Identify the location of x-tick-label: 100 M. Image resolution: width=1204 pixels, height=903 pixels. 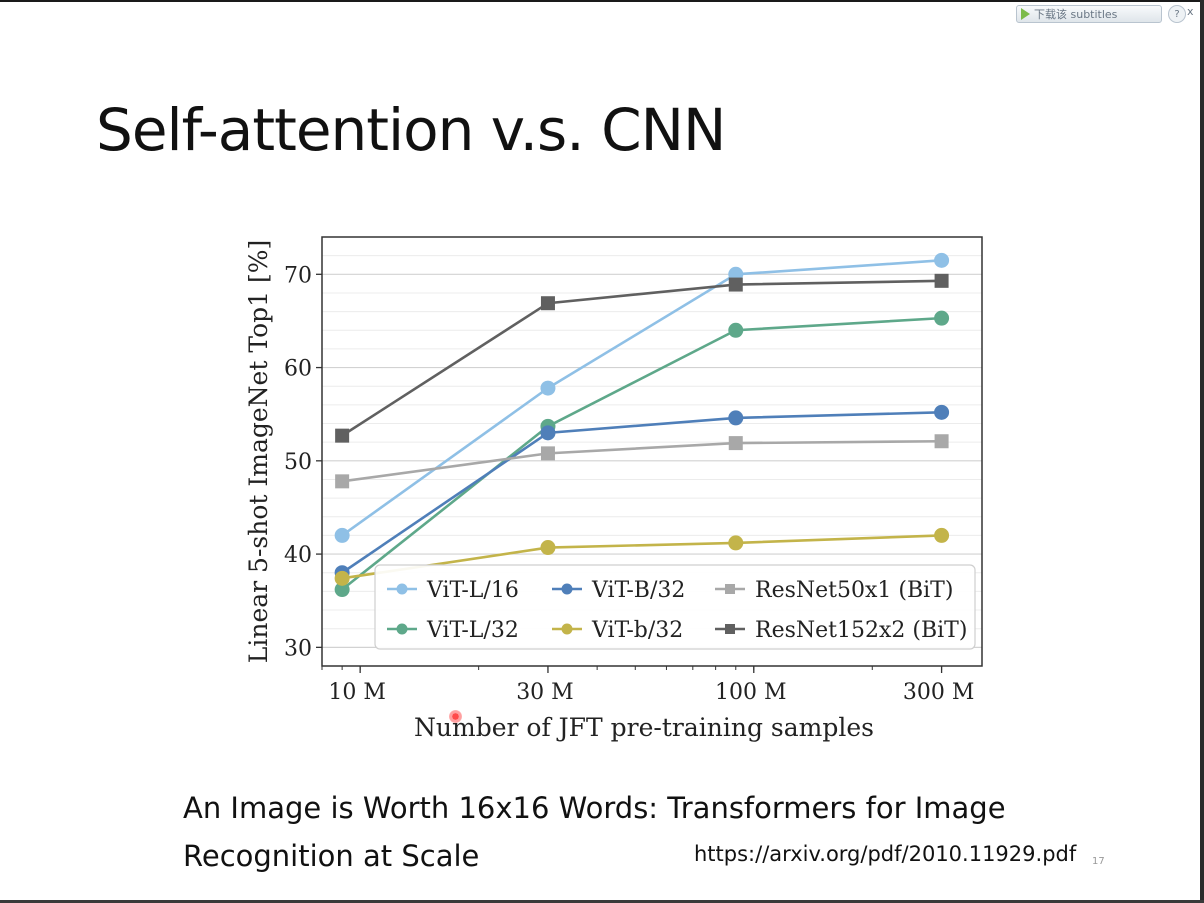
(751, 692).